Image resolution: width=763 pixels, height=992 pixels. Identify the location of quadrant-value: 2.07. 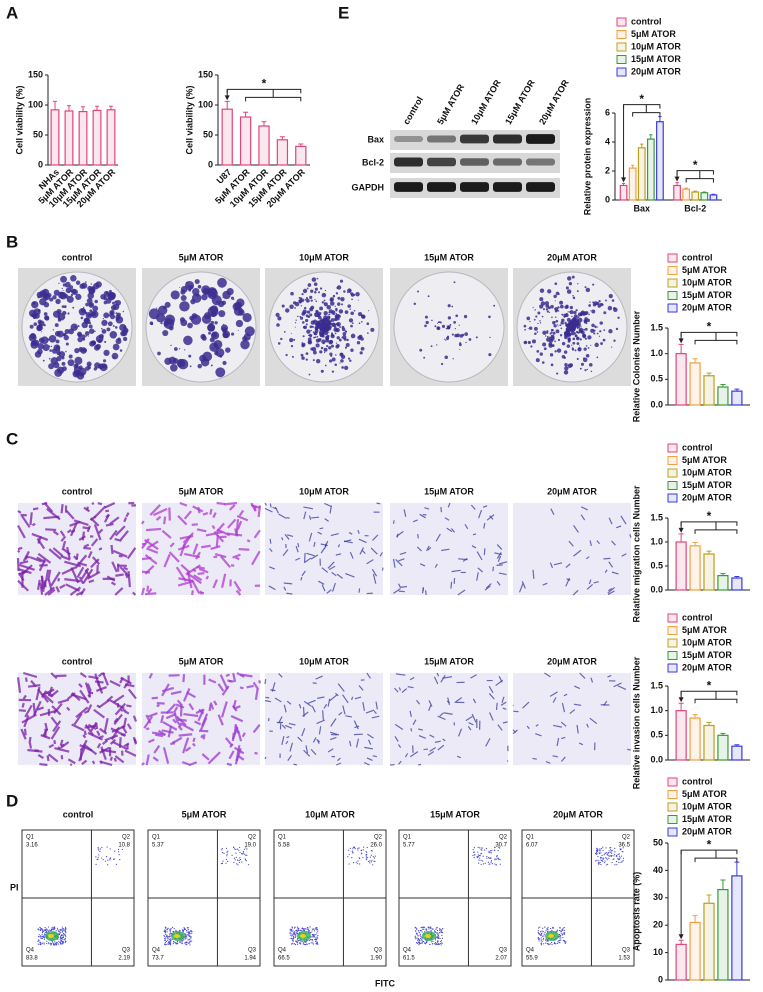
(501, 959).